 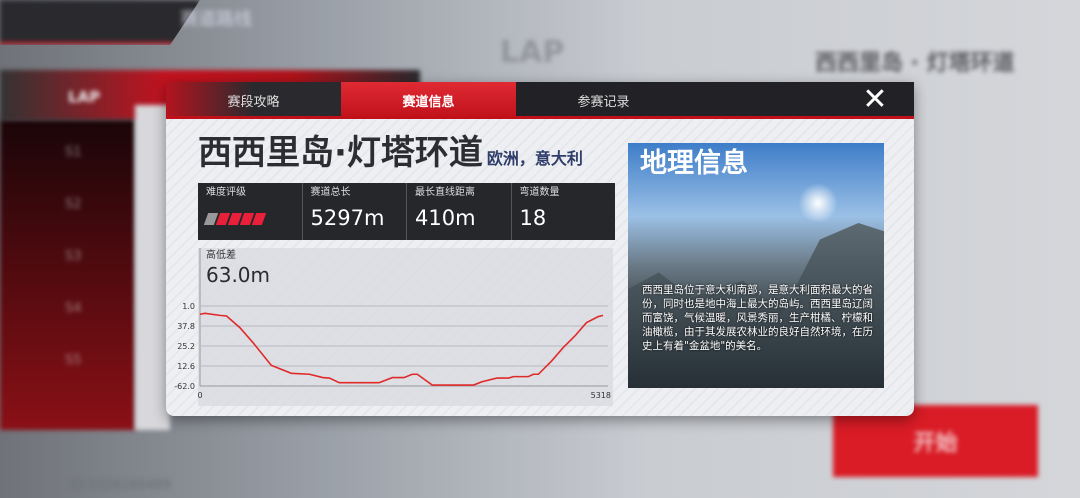 What do you see at coordinates (199, 395) in the screenshot?
I see `x-tick-label: 0` at bounding box center [199, 395].